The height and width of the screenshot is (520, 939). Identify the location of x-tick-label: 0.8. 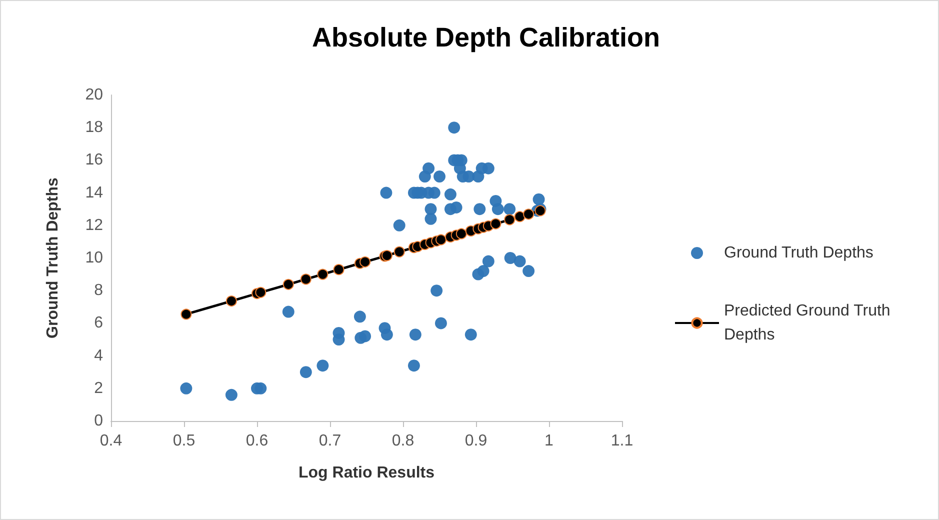
(403, 441).